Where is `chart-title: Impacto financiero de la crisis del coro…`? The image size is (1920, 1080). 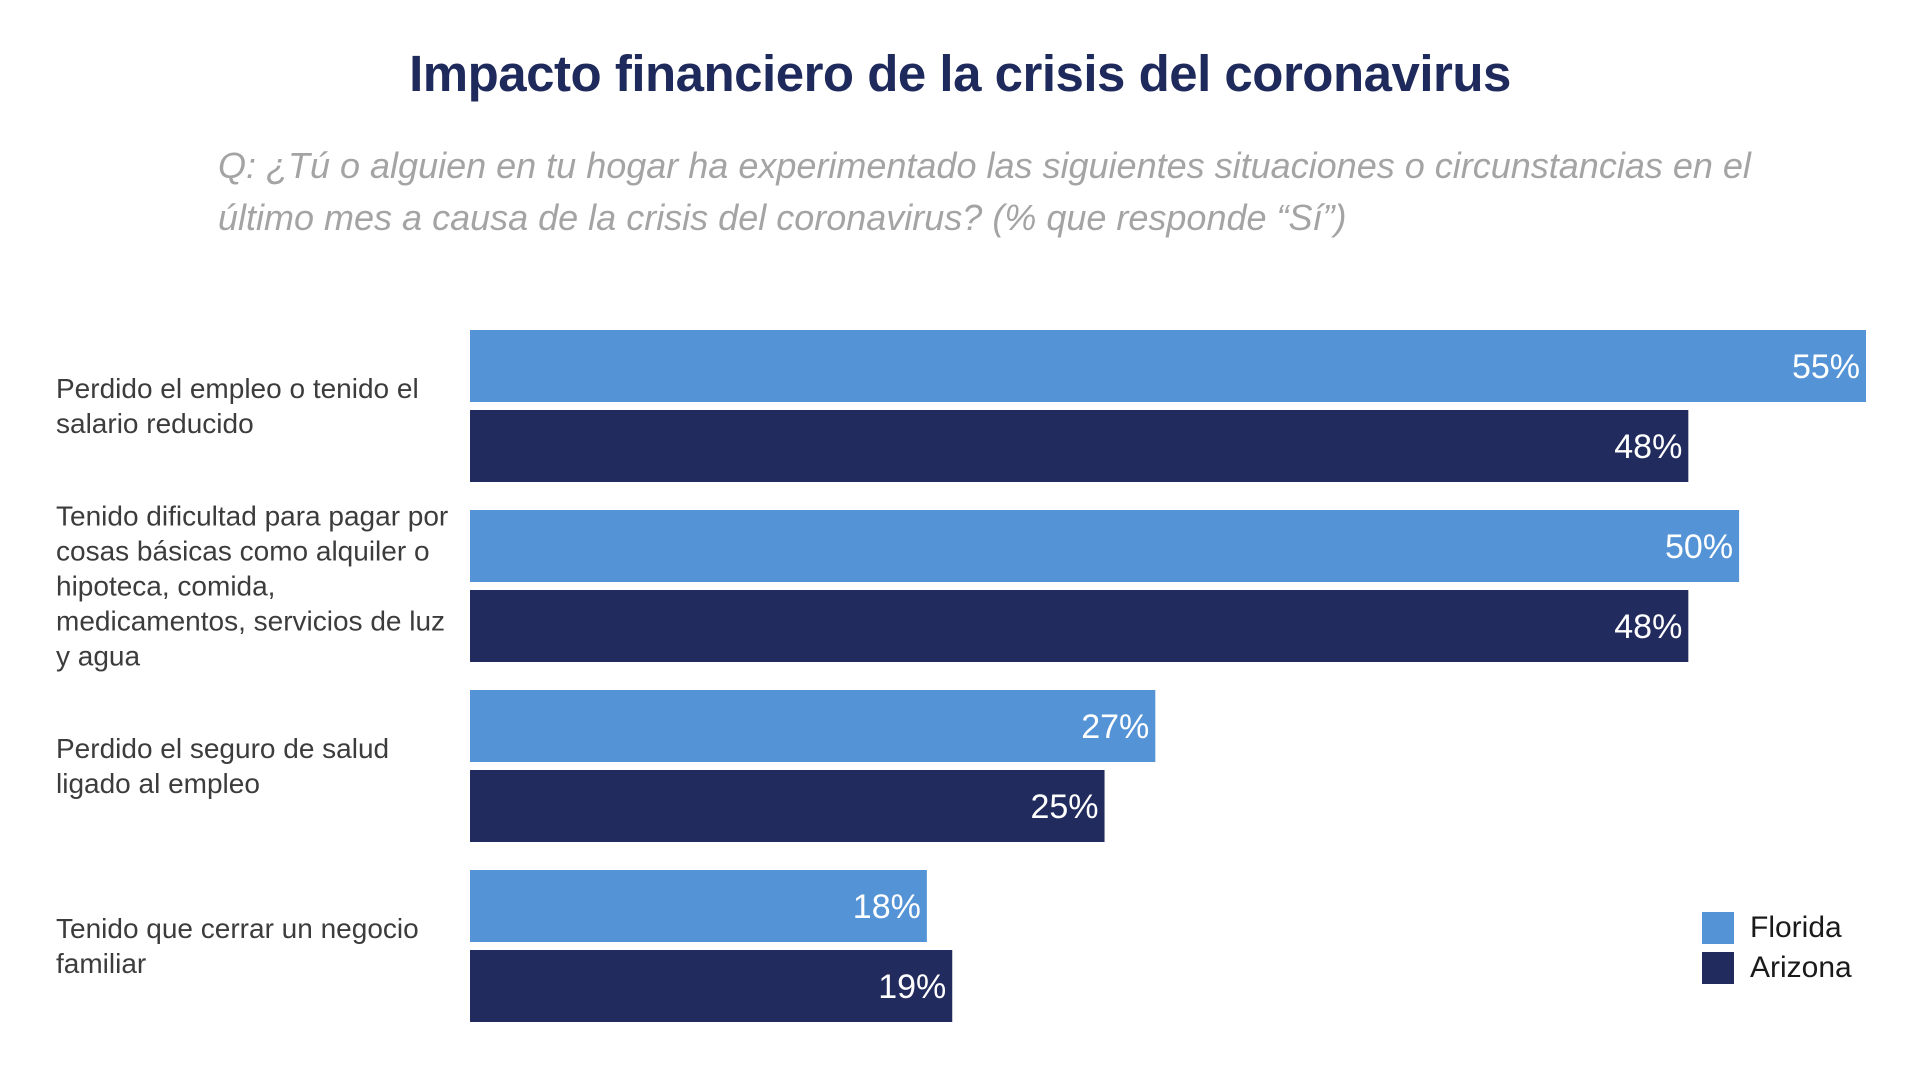
chart-title: Impacto financiero de la crisis del coro… is located at coordinates (960, 73).